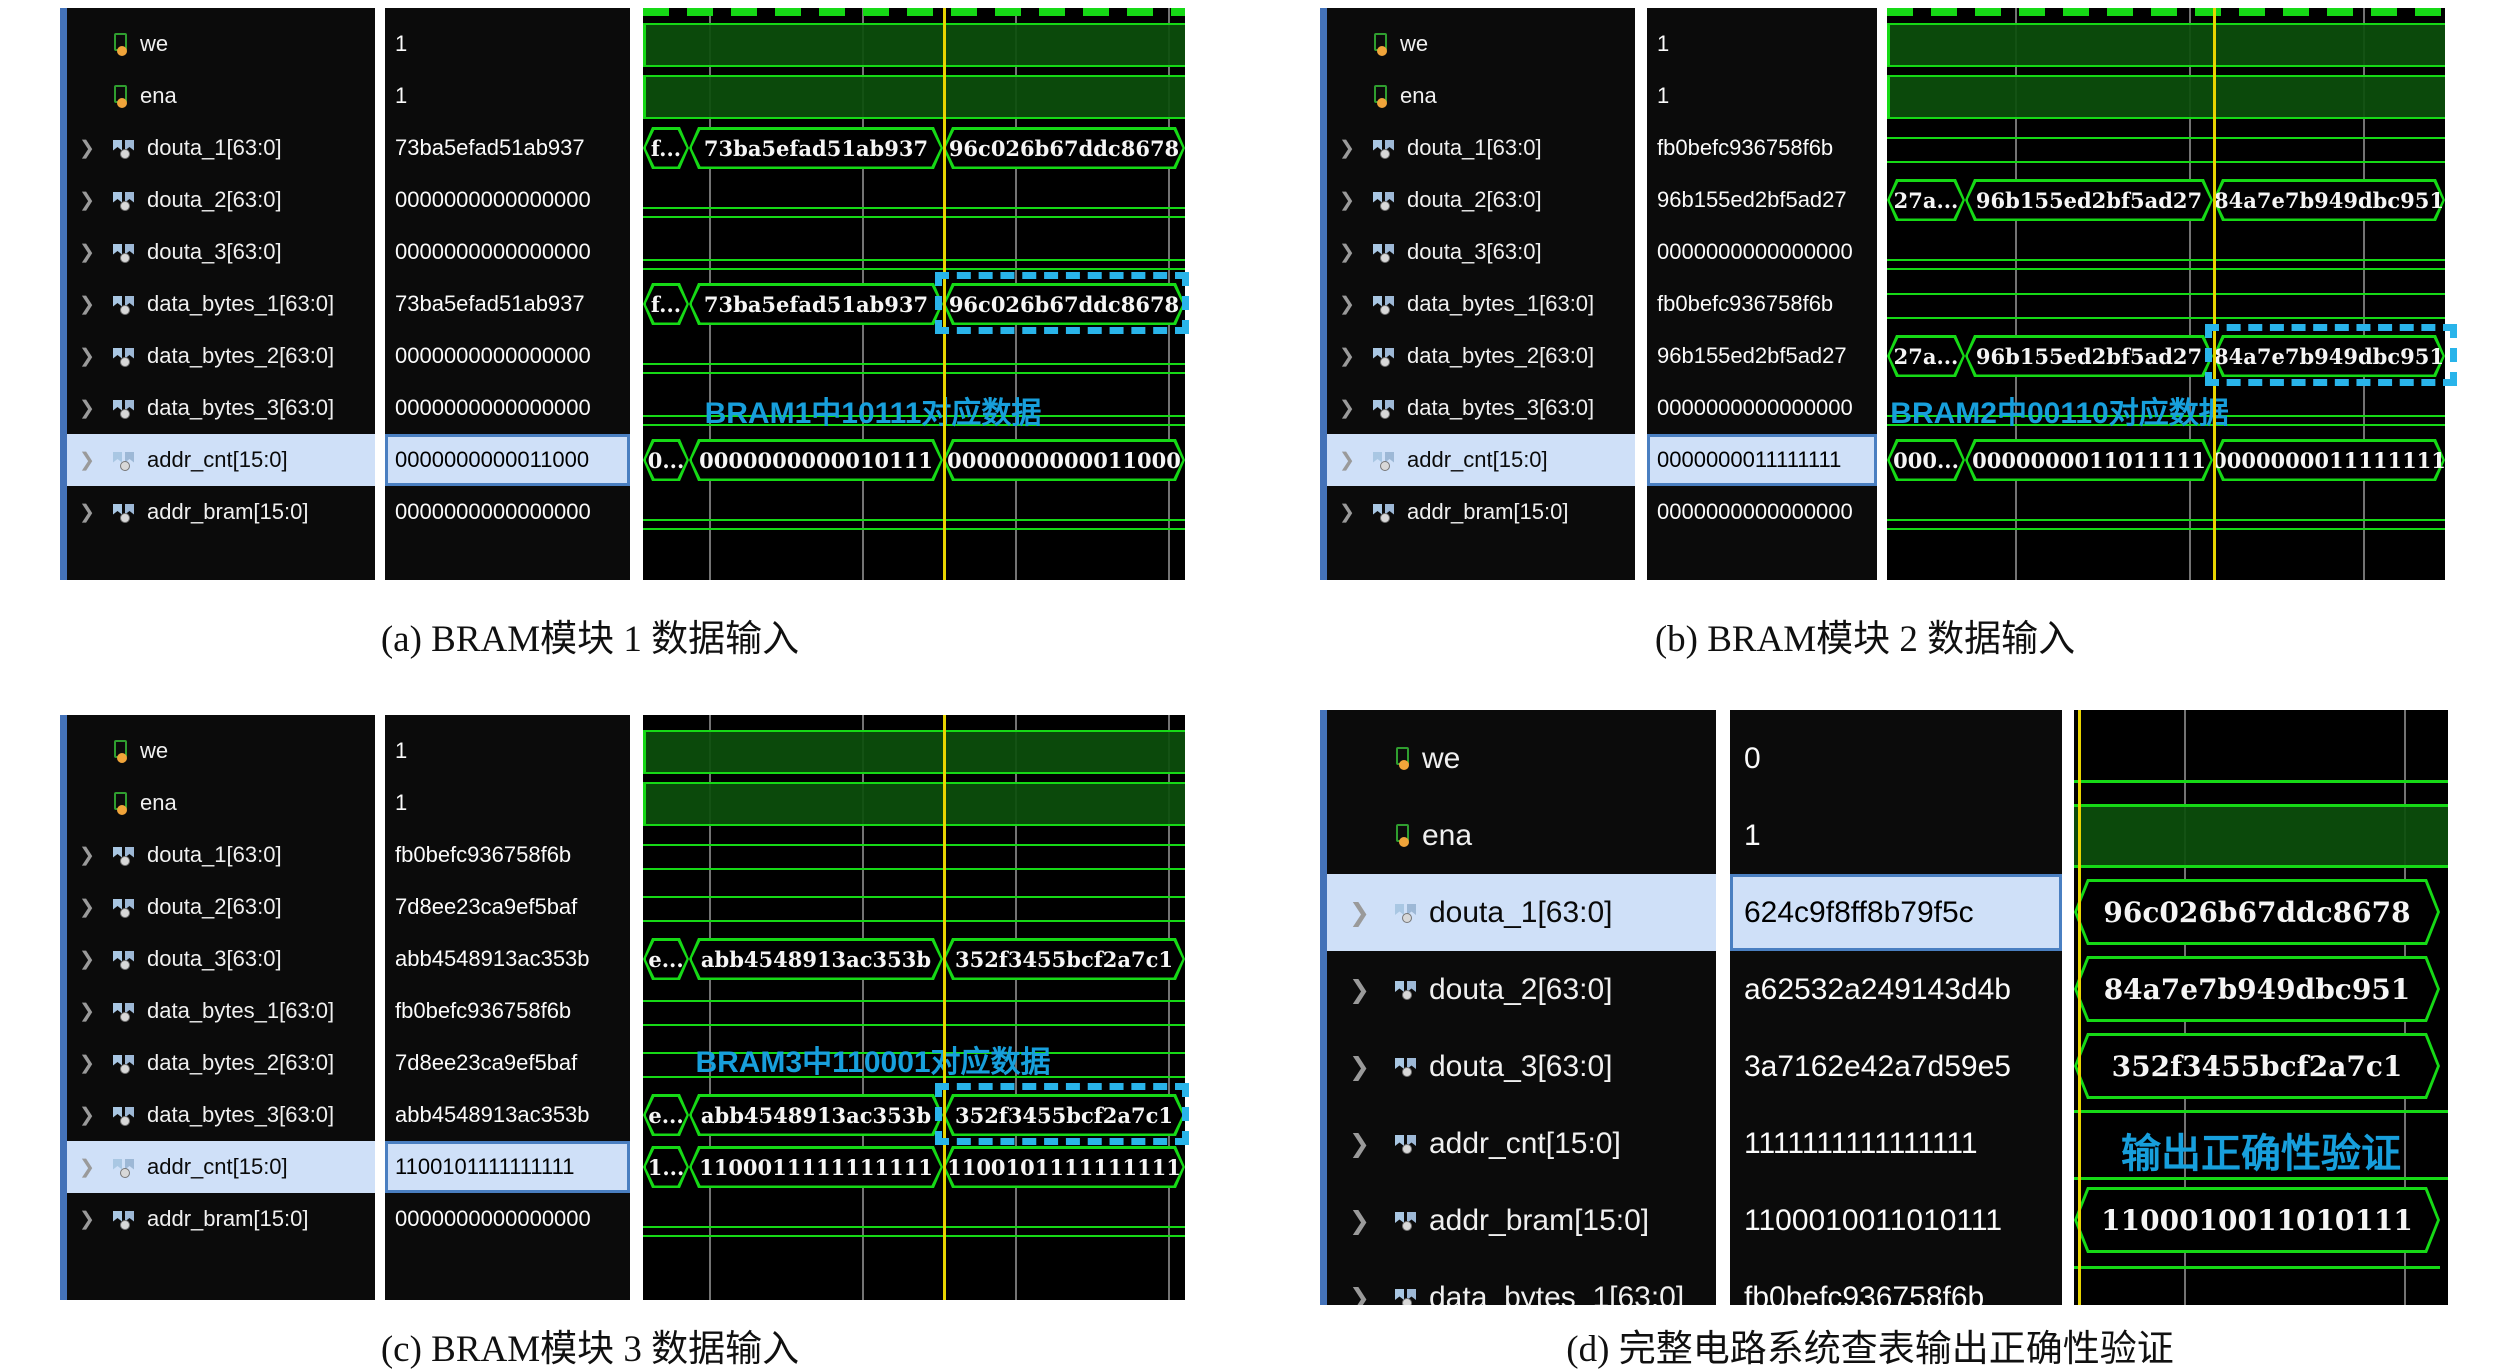 Image resolution: width=2520 pixels, height=1372 pixels. I want to click on value-cell: 3a7162e42a7d59e5, so click(1896, 1066).